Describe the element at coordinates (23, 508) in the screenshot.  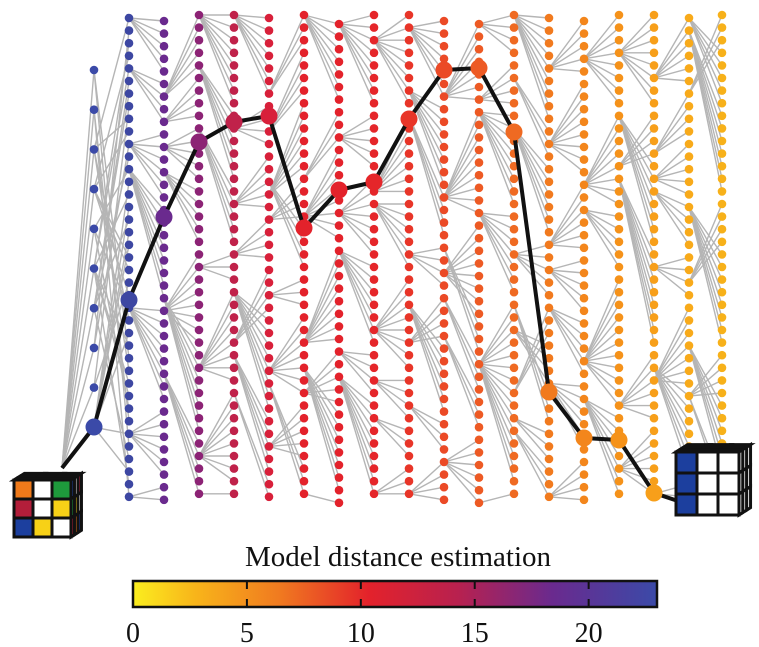
I see `sticker` at that location.